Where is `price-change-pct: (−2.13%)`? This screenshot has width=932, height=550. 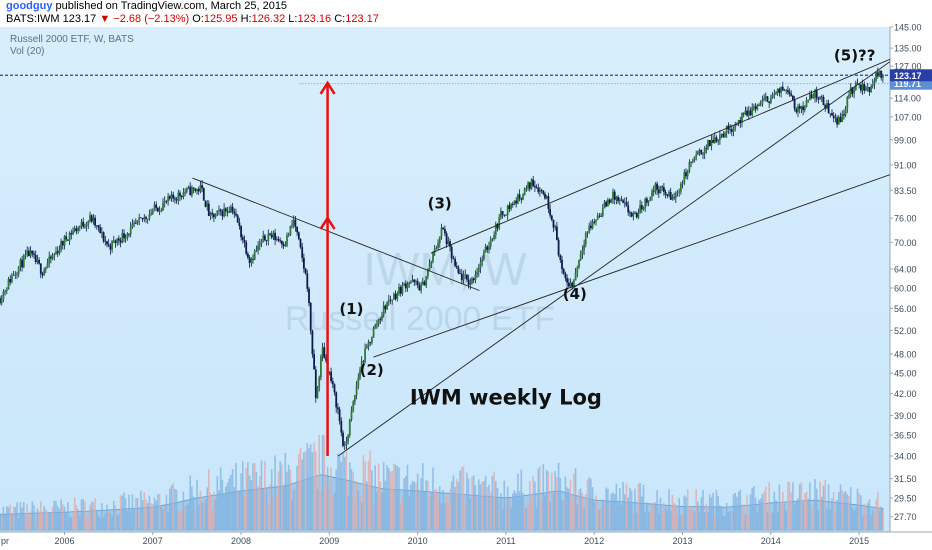 price-change-pct: (−2.13%) is located at coordinates (167, 19).